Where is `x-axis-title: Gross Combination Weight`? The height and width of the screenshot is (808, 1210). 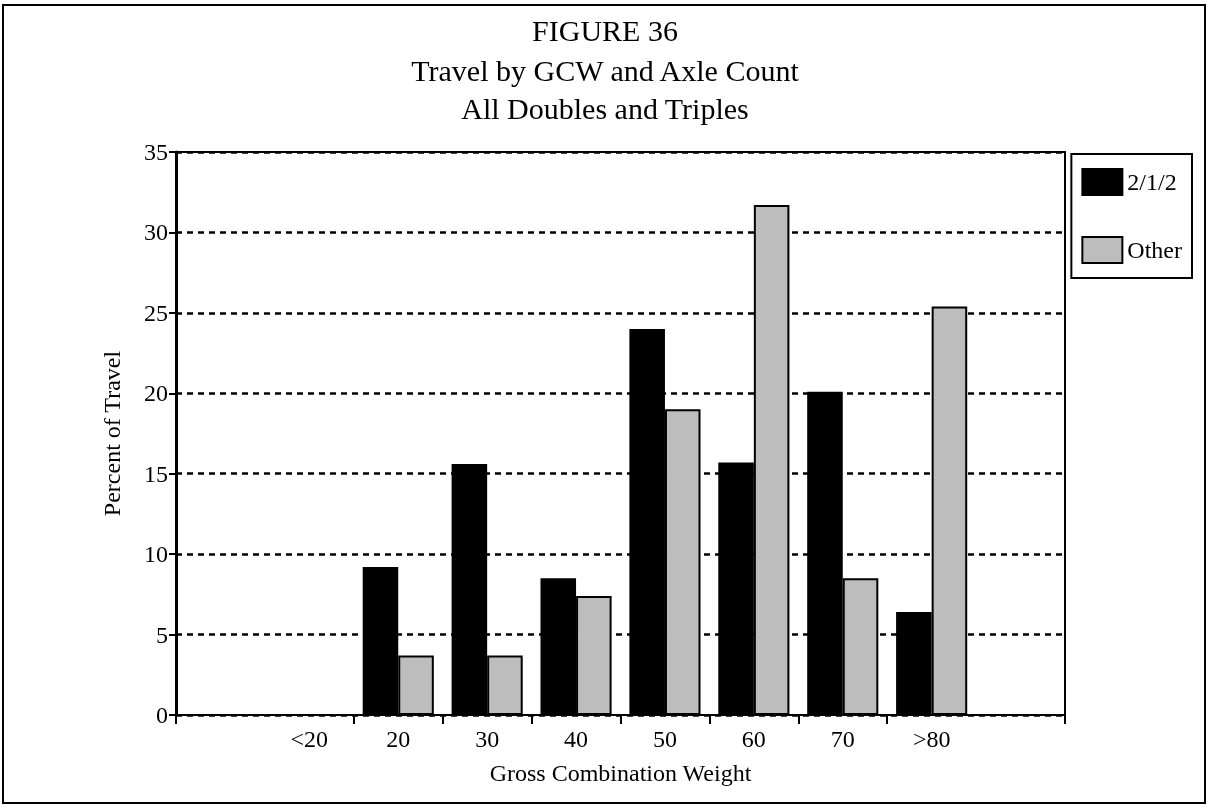 x-axis-title: Gross Combination Weight is located at coordinates (620, 773).